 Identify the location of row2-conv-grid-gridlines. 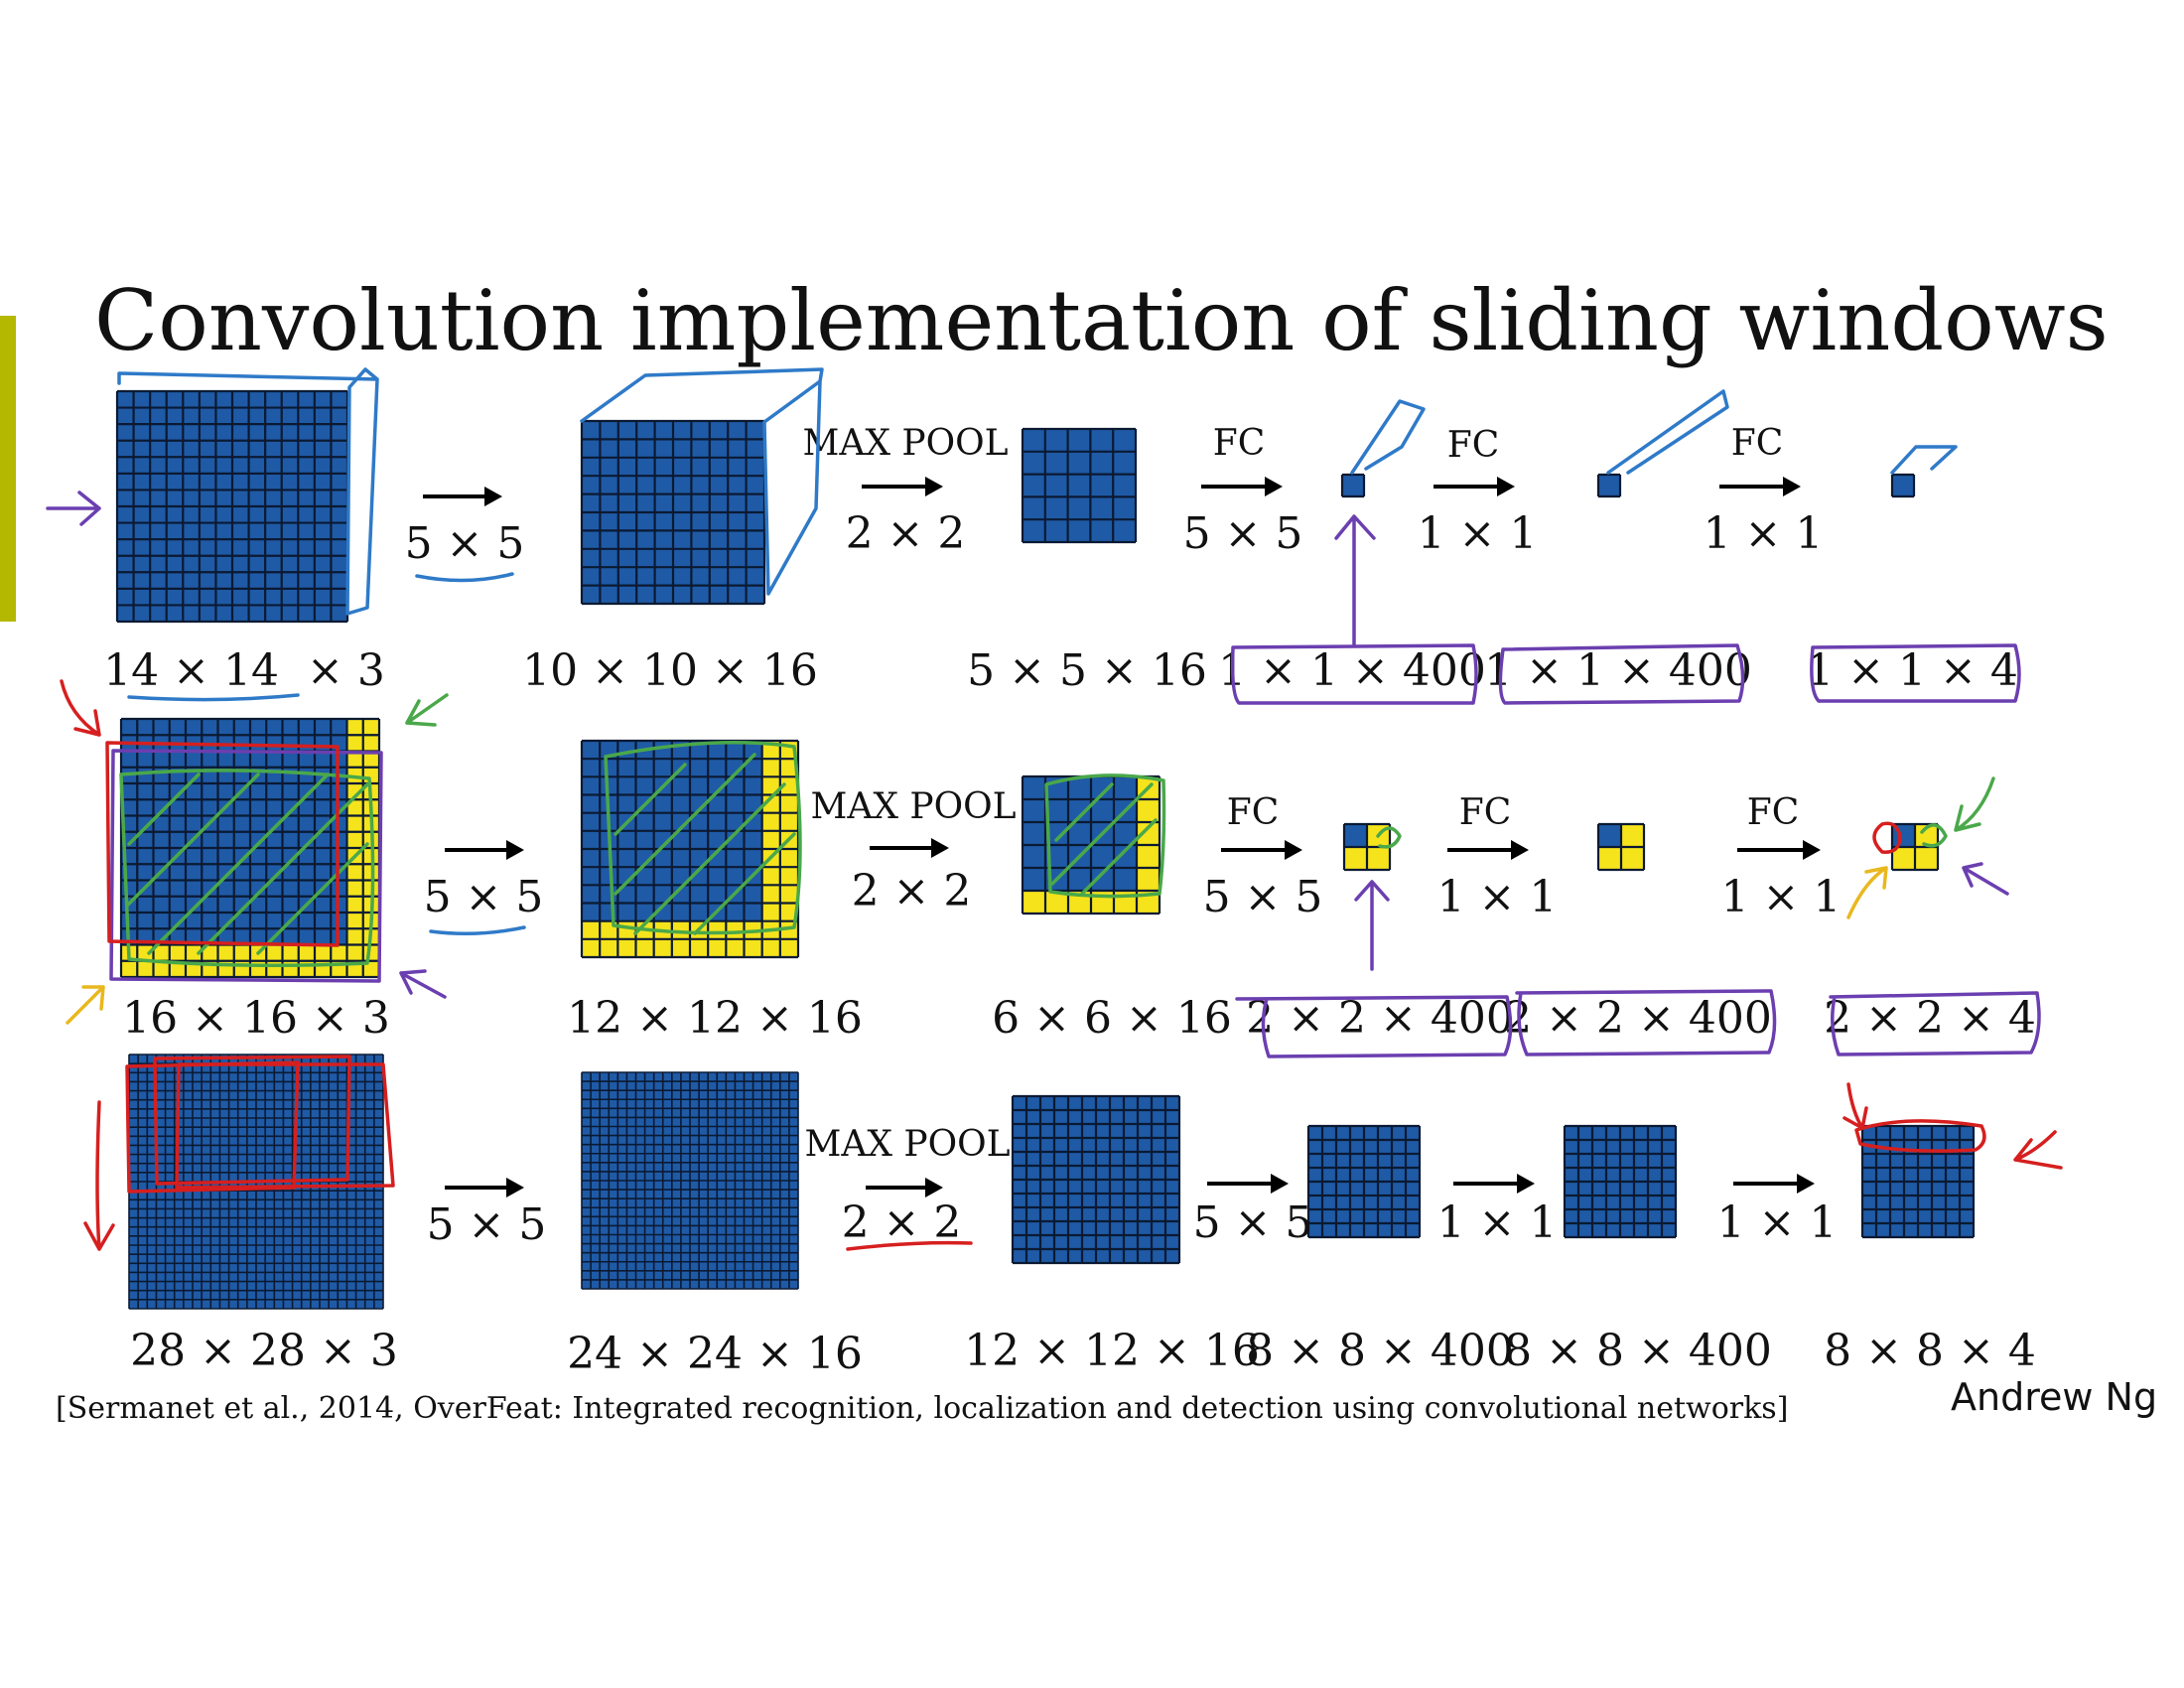
(690, 849).